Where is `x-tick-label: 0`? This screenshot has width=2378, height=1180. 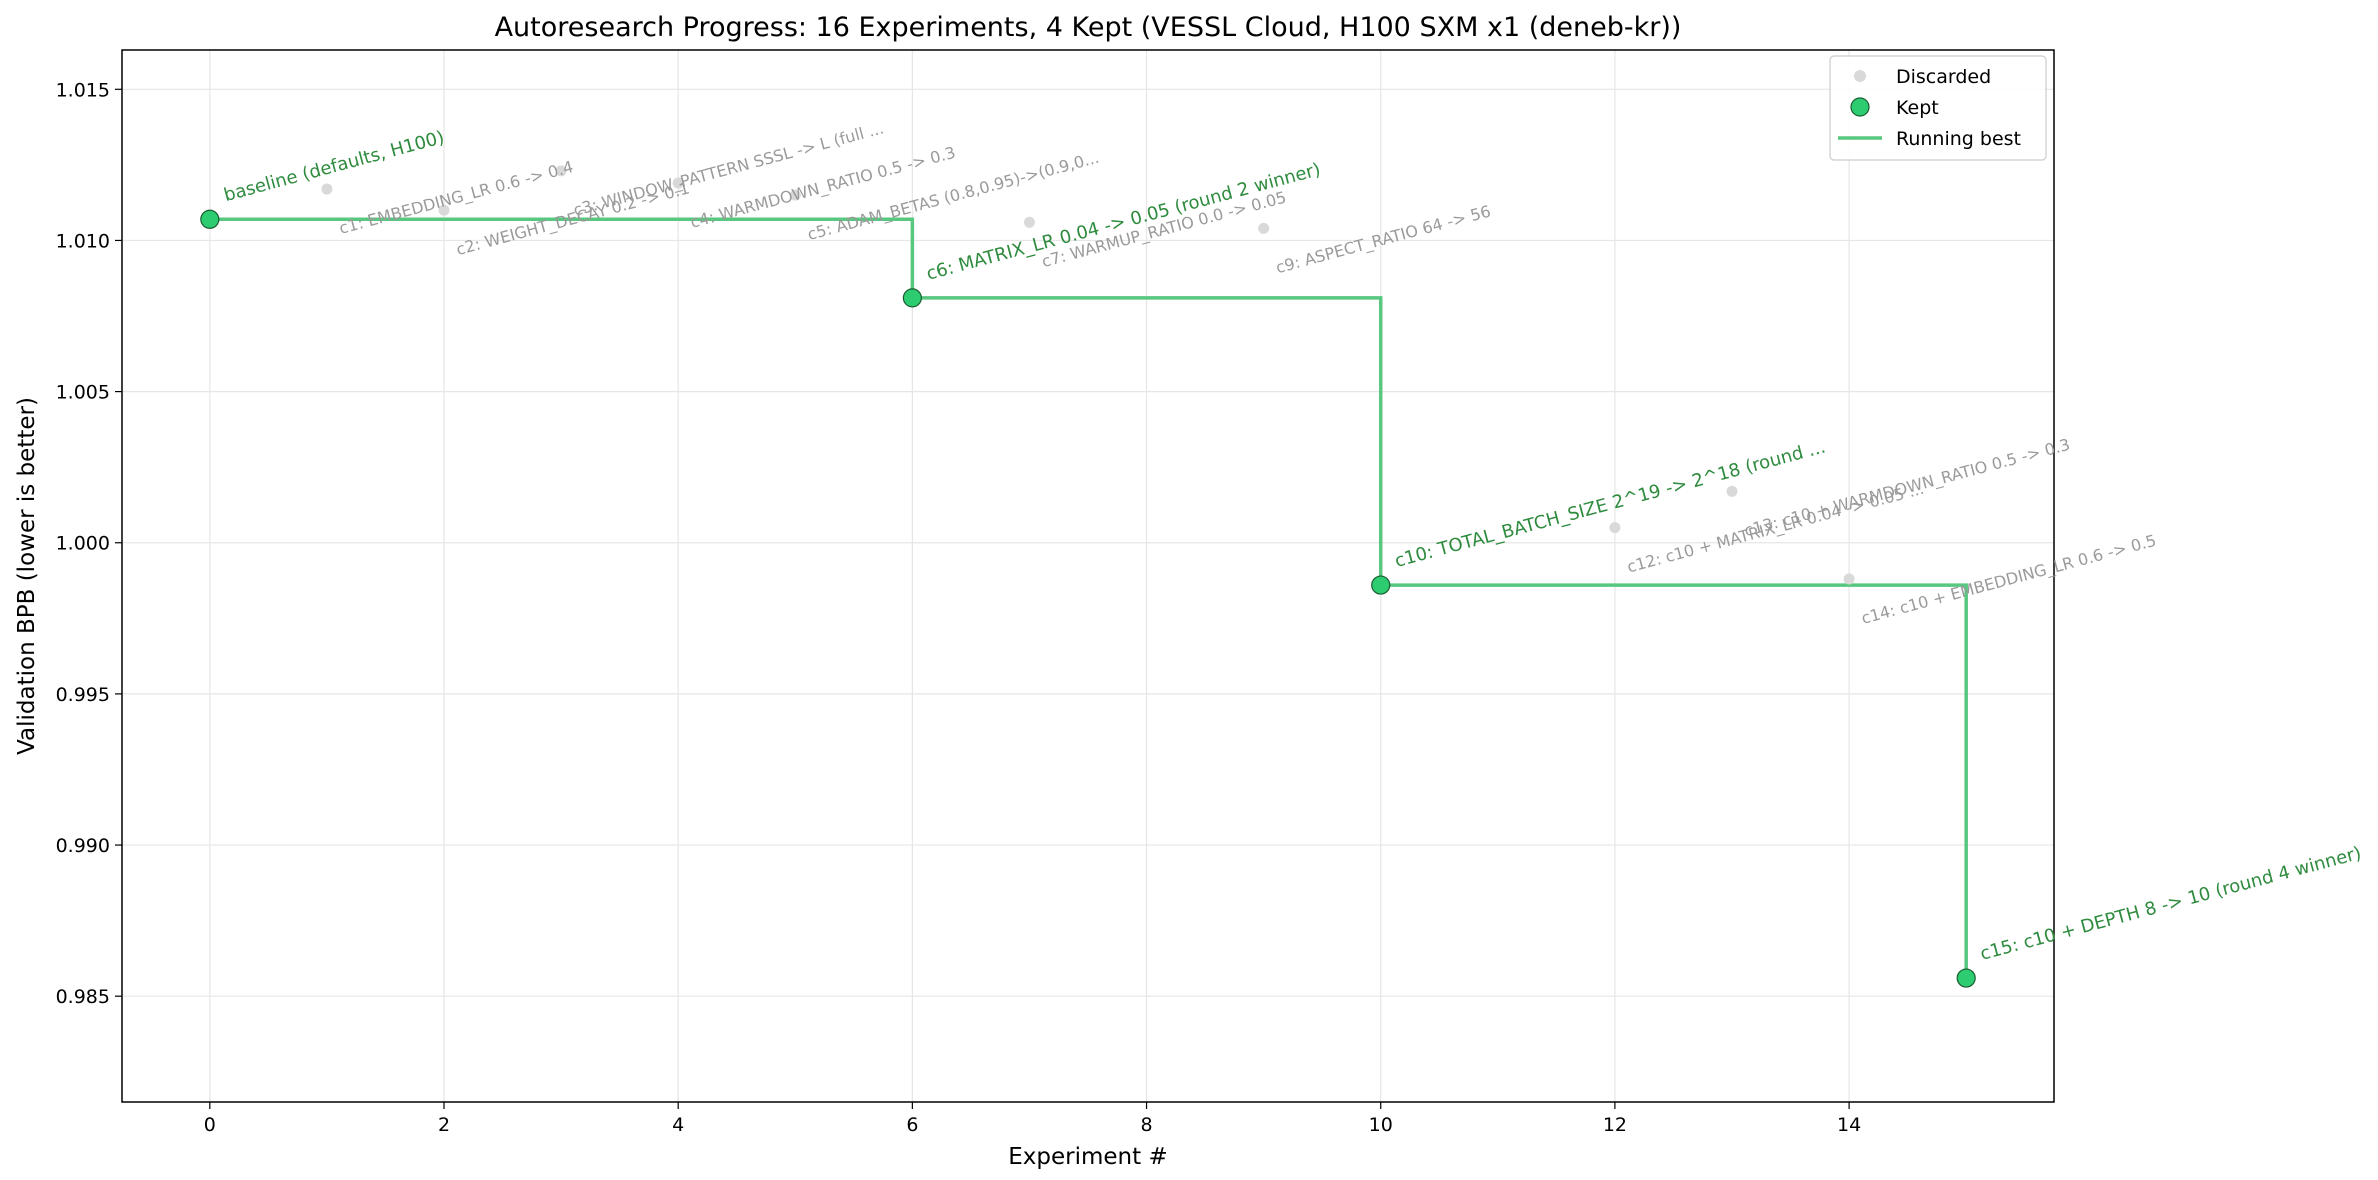 x-tick-label: 0 is located at coordinates (210, 1125).